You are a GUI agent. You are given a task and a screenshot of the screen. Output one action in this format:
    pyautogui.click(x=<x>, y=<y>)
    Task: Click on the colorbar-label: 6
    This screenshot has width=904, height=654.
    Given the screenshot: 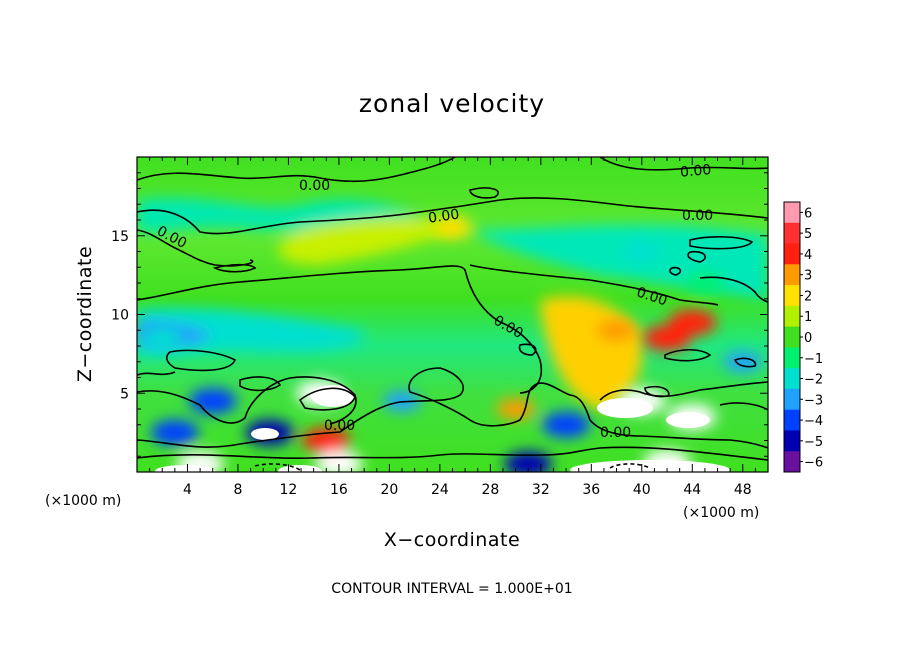 What is the action you would take?
    pyautogui.click(x=808, y=213)
    